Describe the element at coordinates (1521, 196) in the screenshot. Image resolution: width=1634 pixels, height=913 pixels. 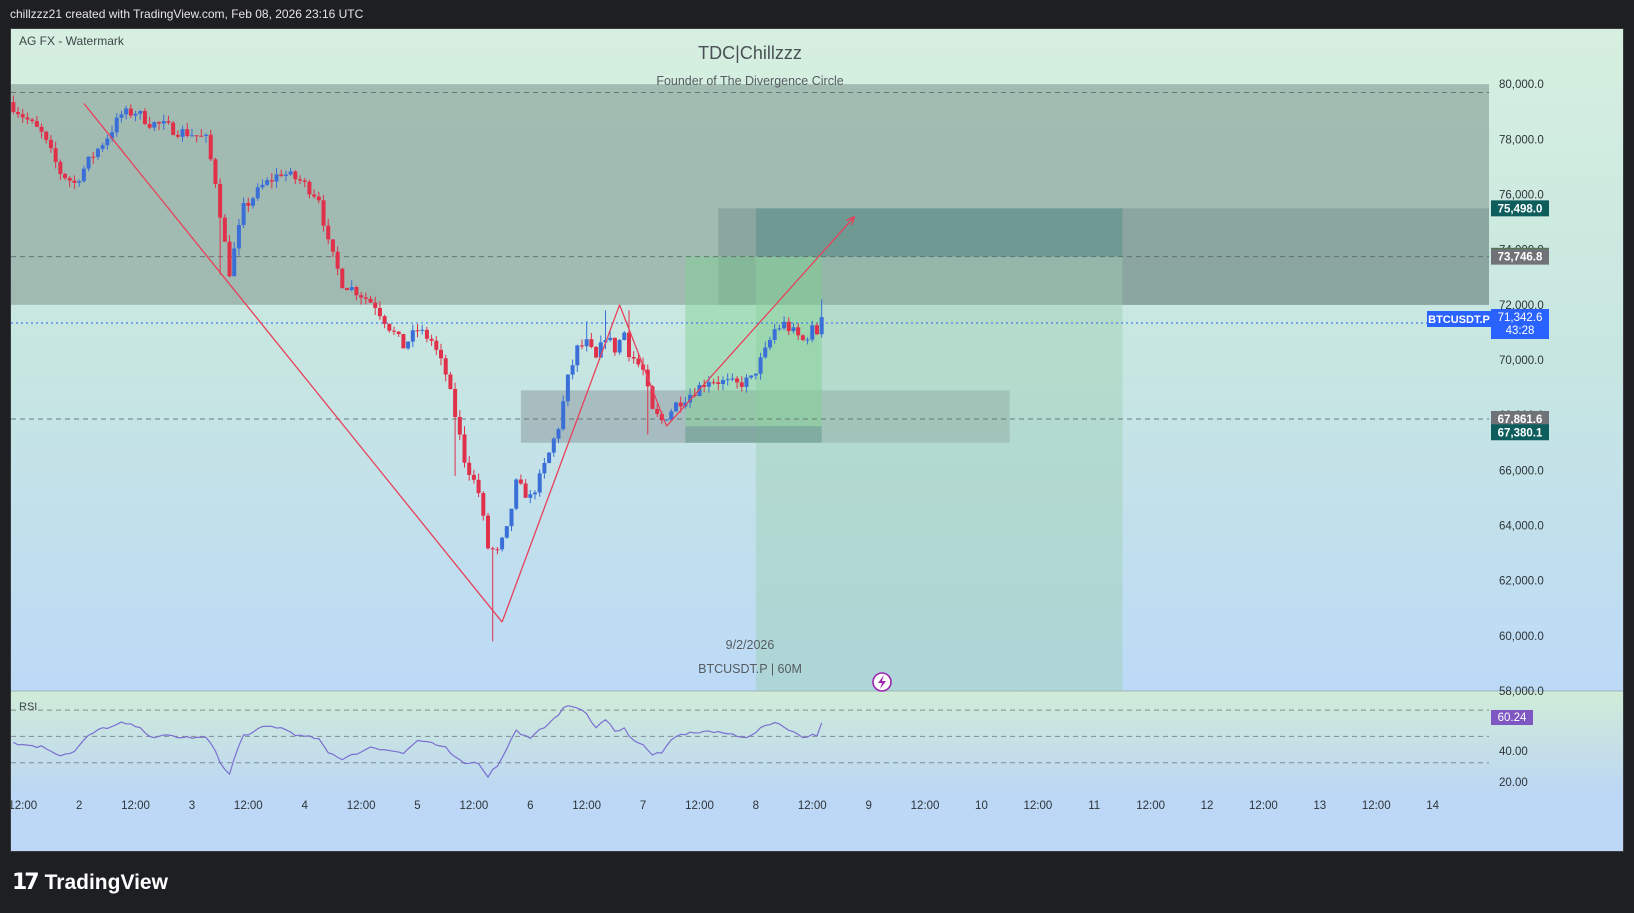
I see `y-tick-label: 76,000.0` at that location.